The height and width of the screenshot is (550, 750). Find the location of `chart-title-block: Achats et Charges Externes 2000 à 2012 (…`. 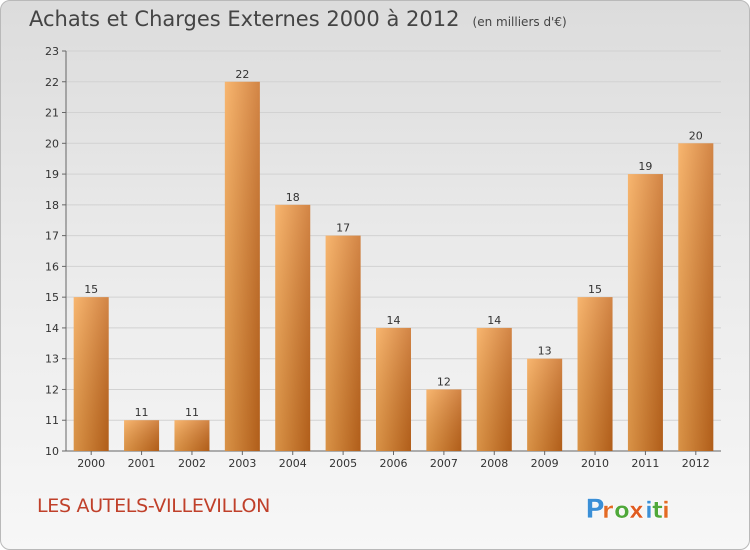

chart-title-block: Achats et Charges Externes 2000 à 2012 (… is located at coordinates (298, 19).